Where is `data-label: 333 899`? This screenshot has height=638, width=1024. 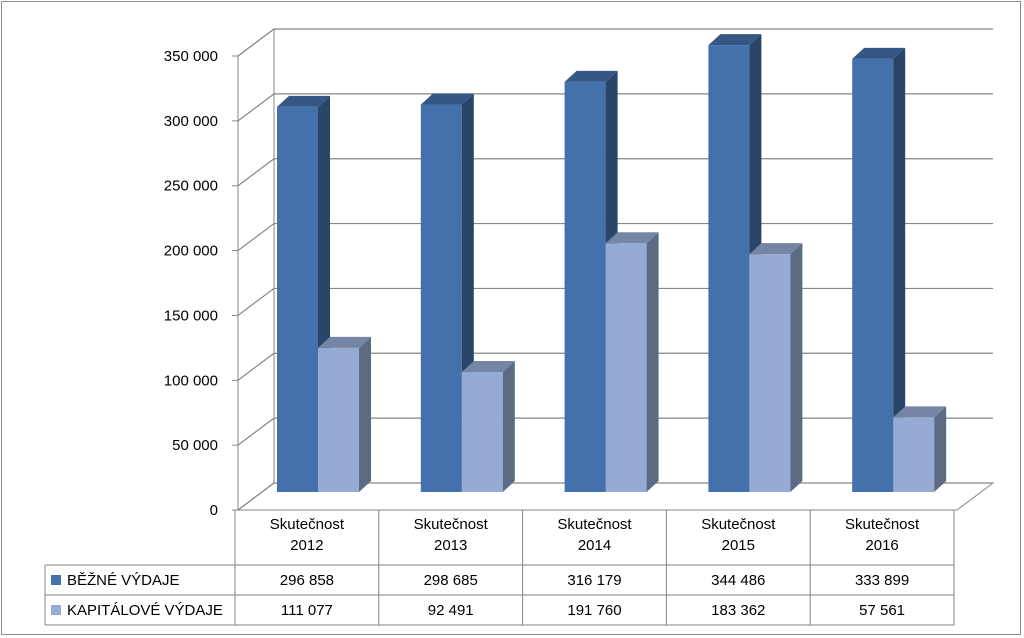 data-label: 333 899 is located at coordinates (882, 580).